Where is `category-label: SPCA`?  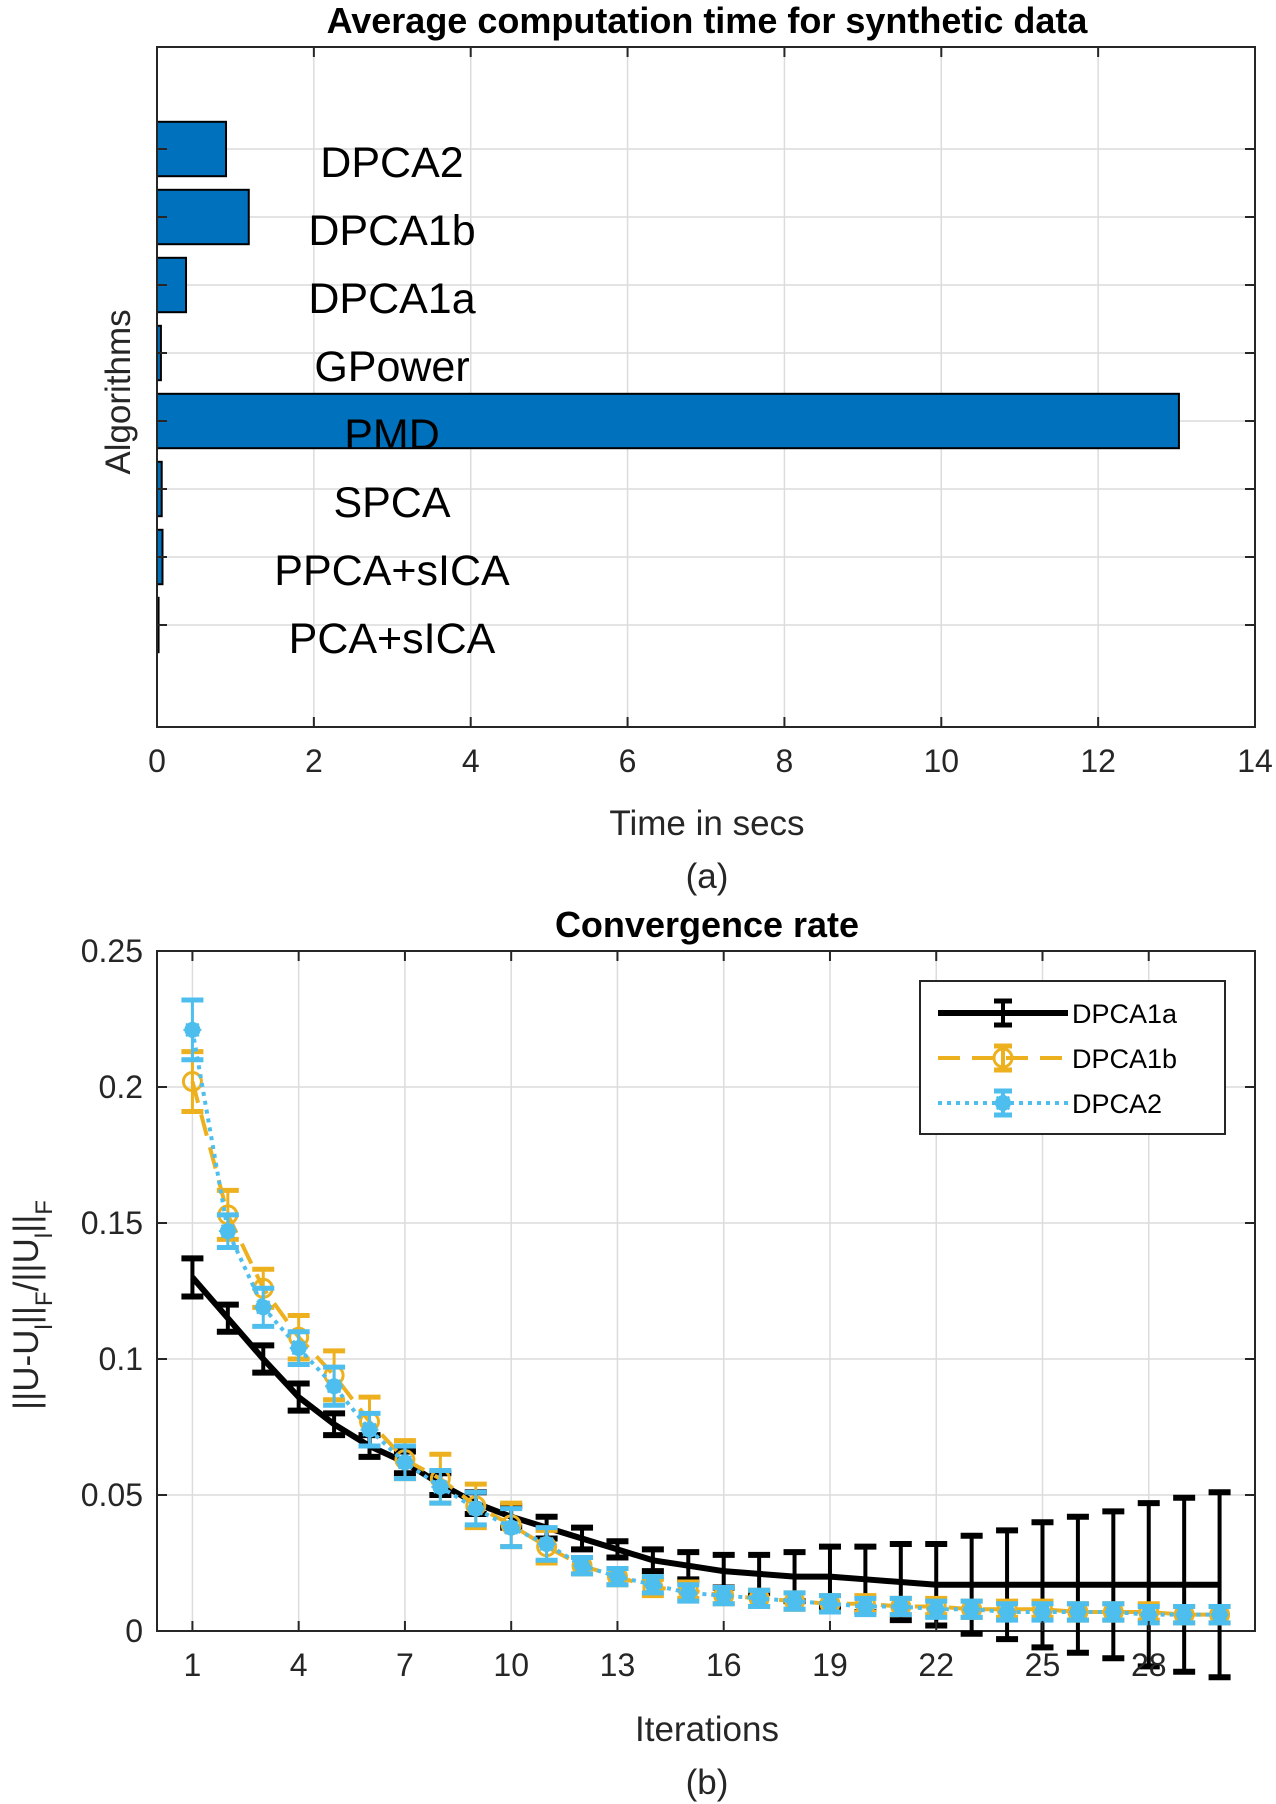 category-label: SPCA is located at coordinates (391, 503).